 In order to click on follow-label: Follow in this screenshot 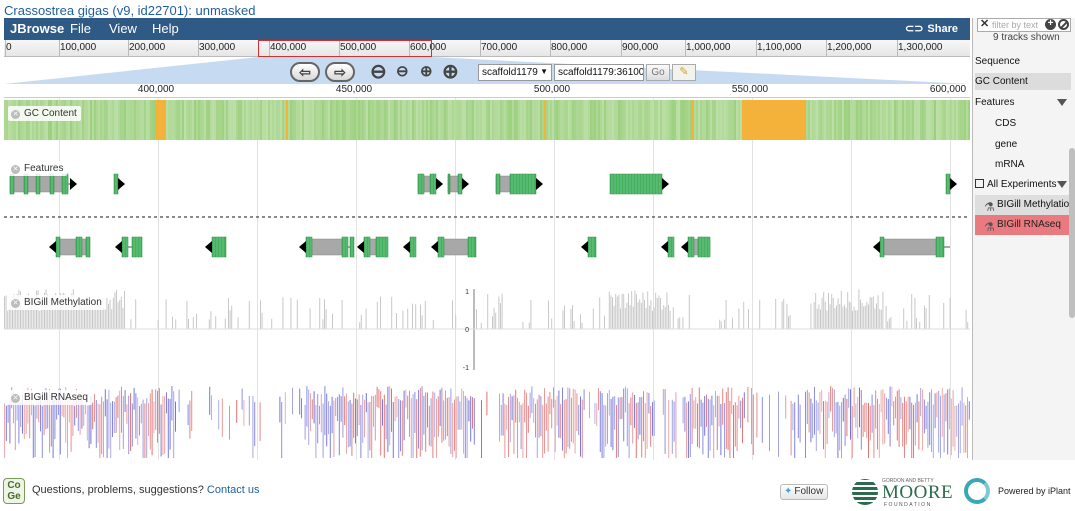, I will do `click(809, 491)`.